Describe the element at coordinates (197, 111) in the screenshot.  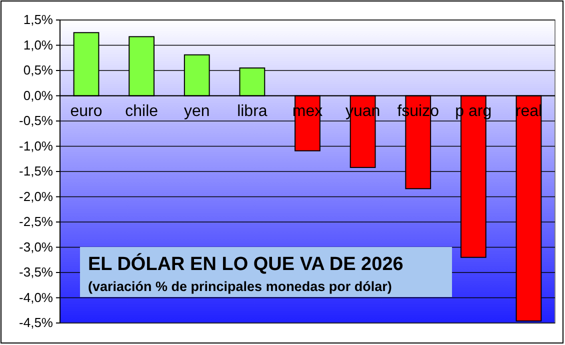
I see `x-tick-label: yen` at that location.